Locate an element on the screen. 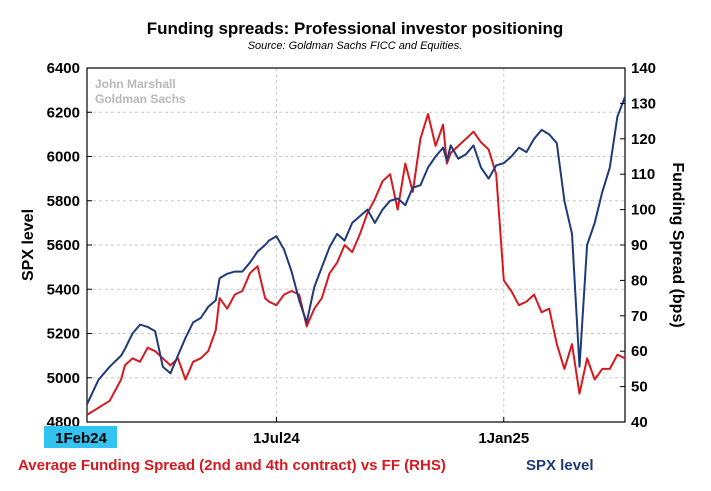 The width and height of the screenshot is (711, 491). x-tick-highlight is located at coordinates (80, 437).